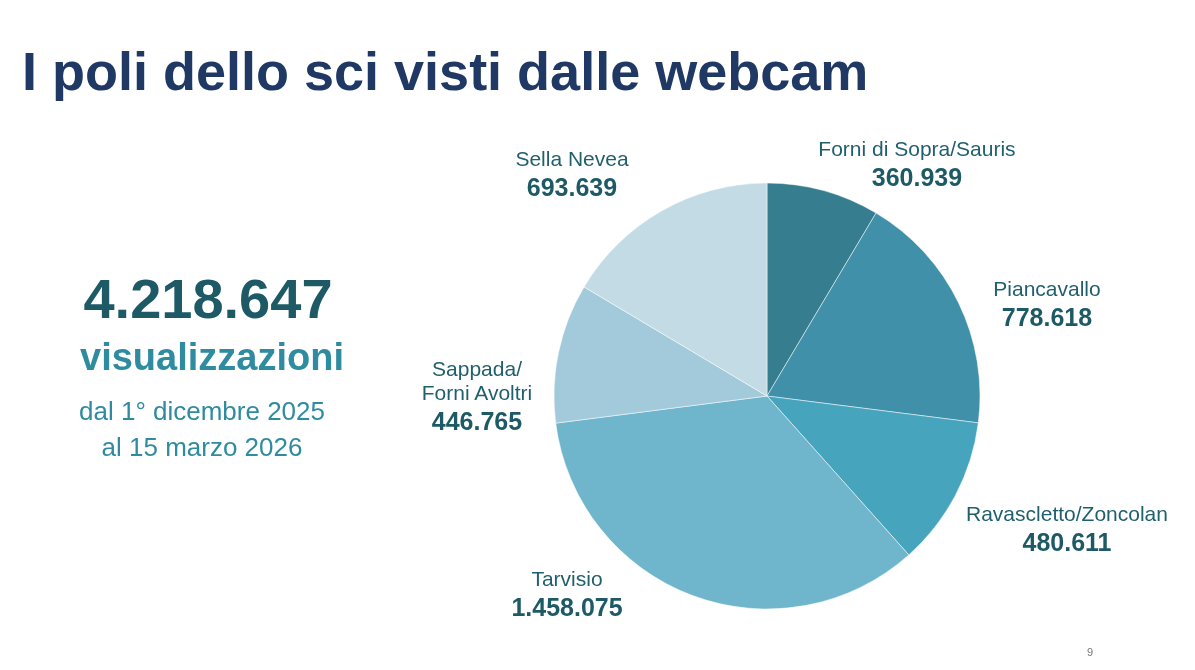 The image size is (1195, 670). What do you see at coordinates (572, 158) in the screenshot?
I see `slice-label: Sella Nevea` at bounding box center [572, 158].